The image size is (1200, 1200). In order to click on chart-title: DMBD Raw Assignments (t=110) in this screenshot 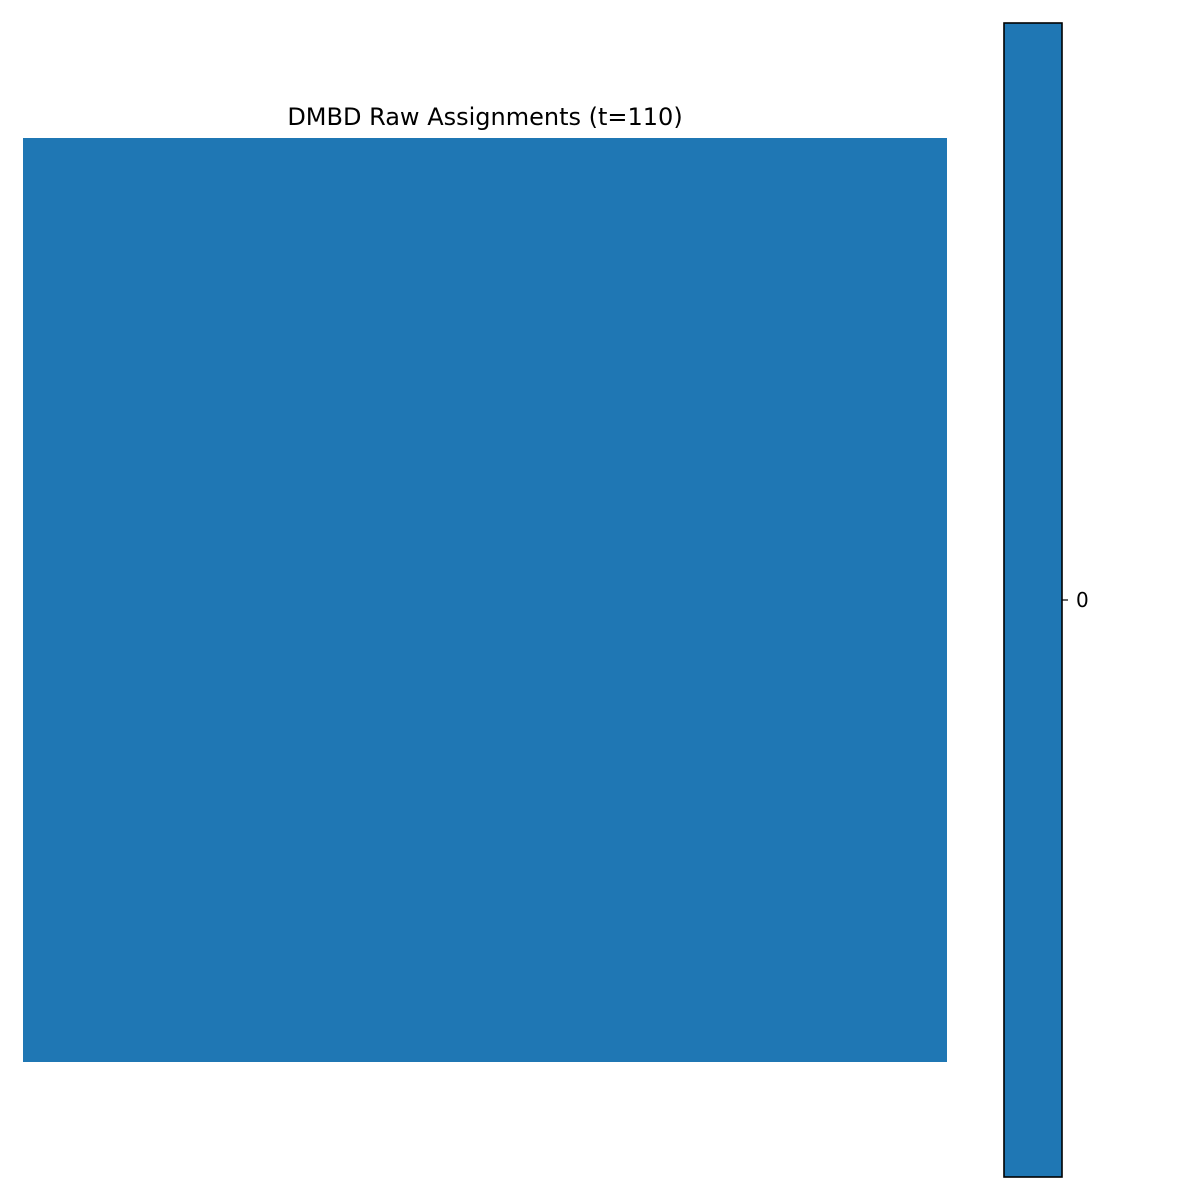, I will do `click(484, 117)`.